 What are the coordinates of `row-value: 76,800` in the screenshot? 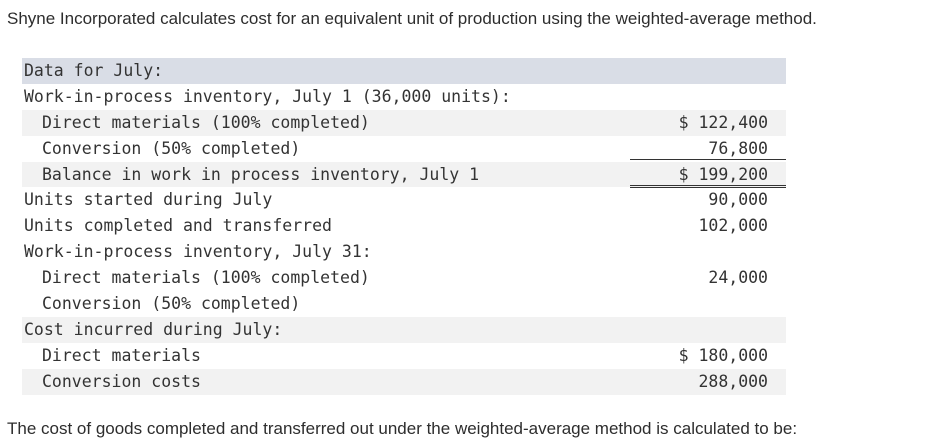 It's located at (708, 149).